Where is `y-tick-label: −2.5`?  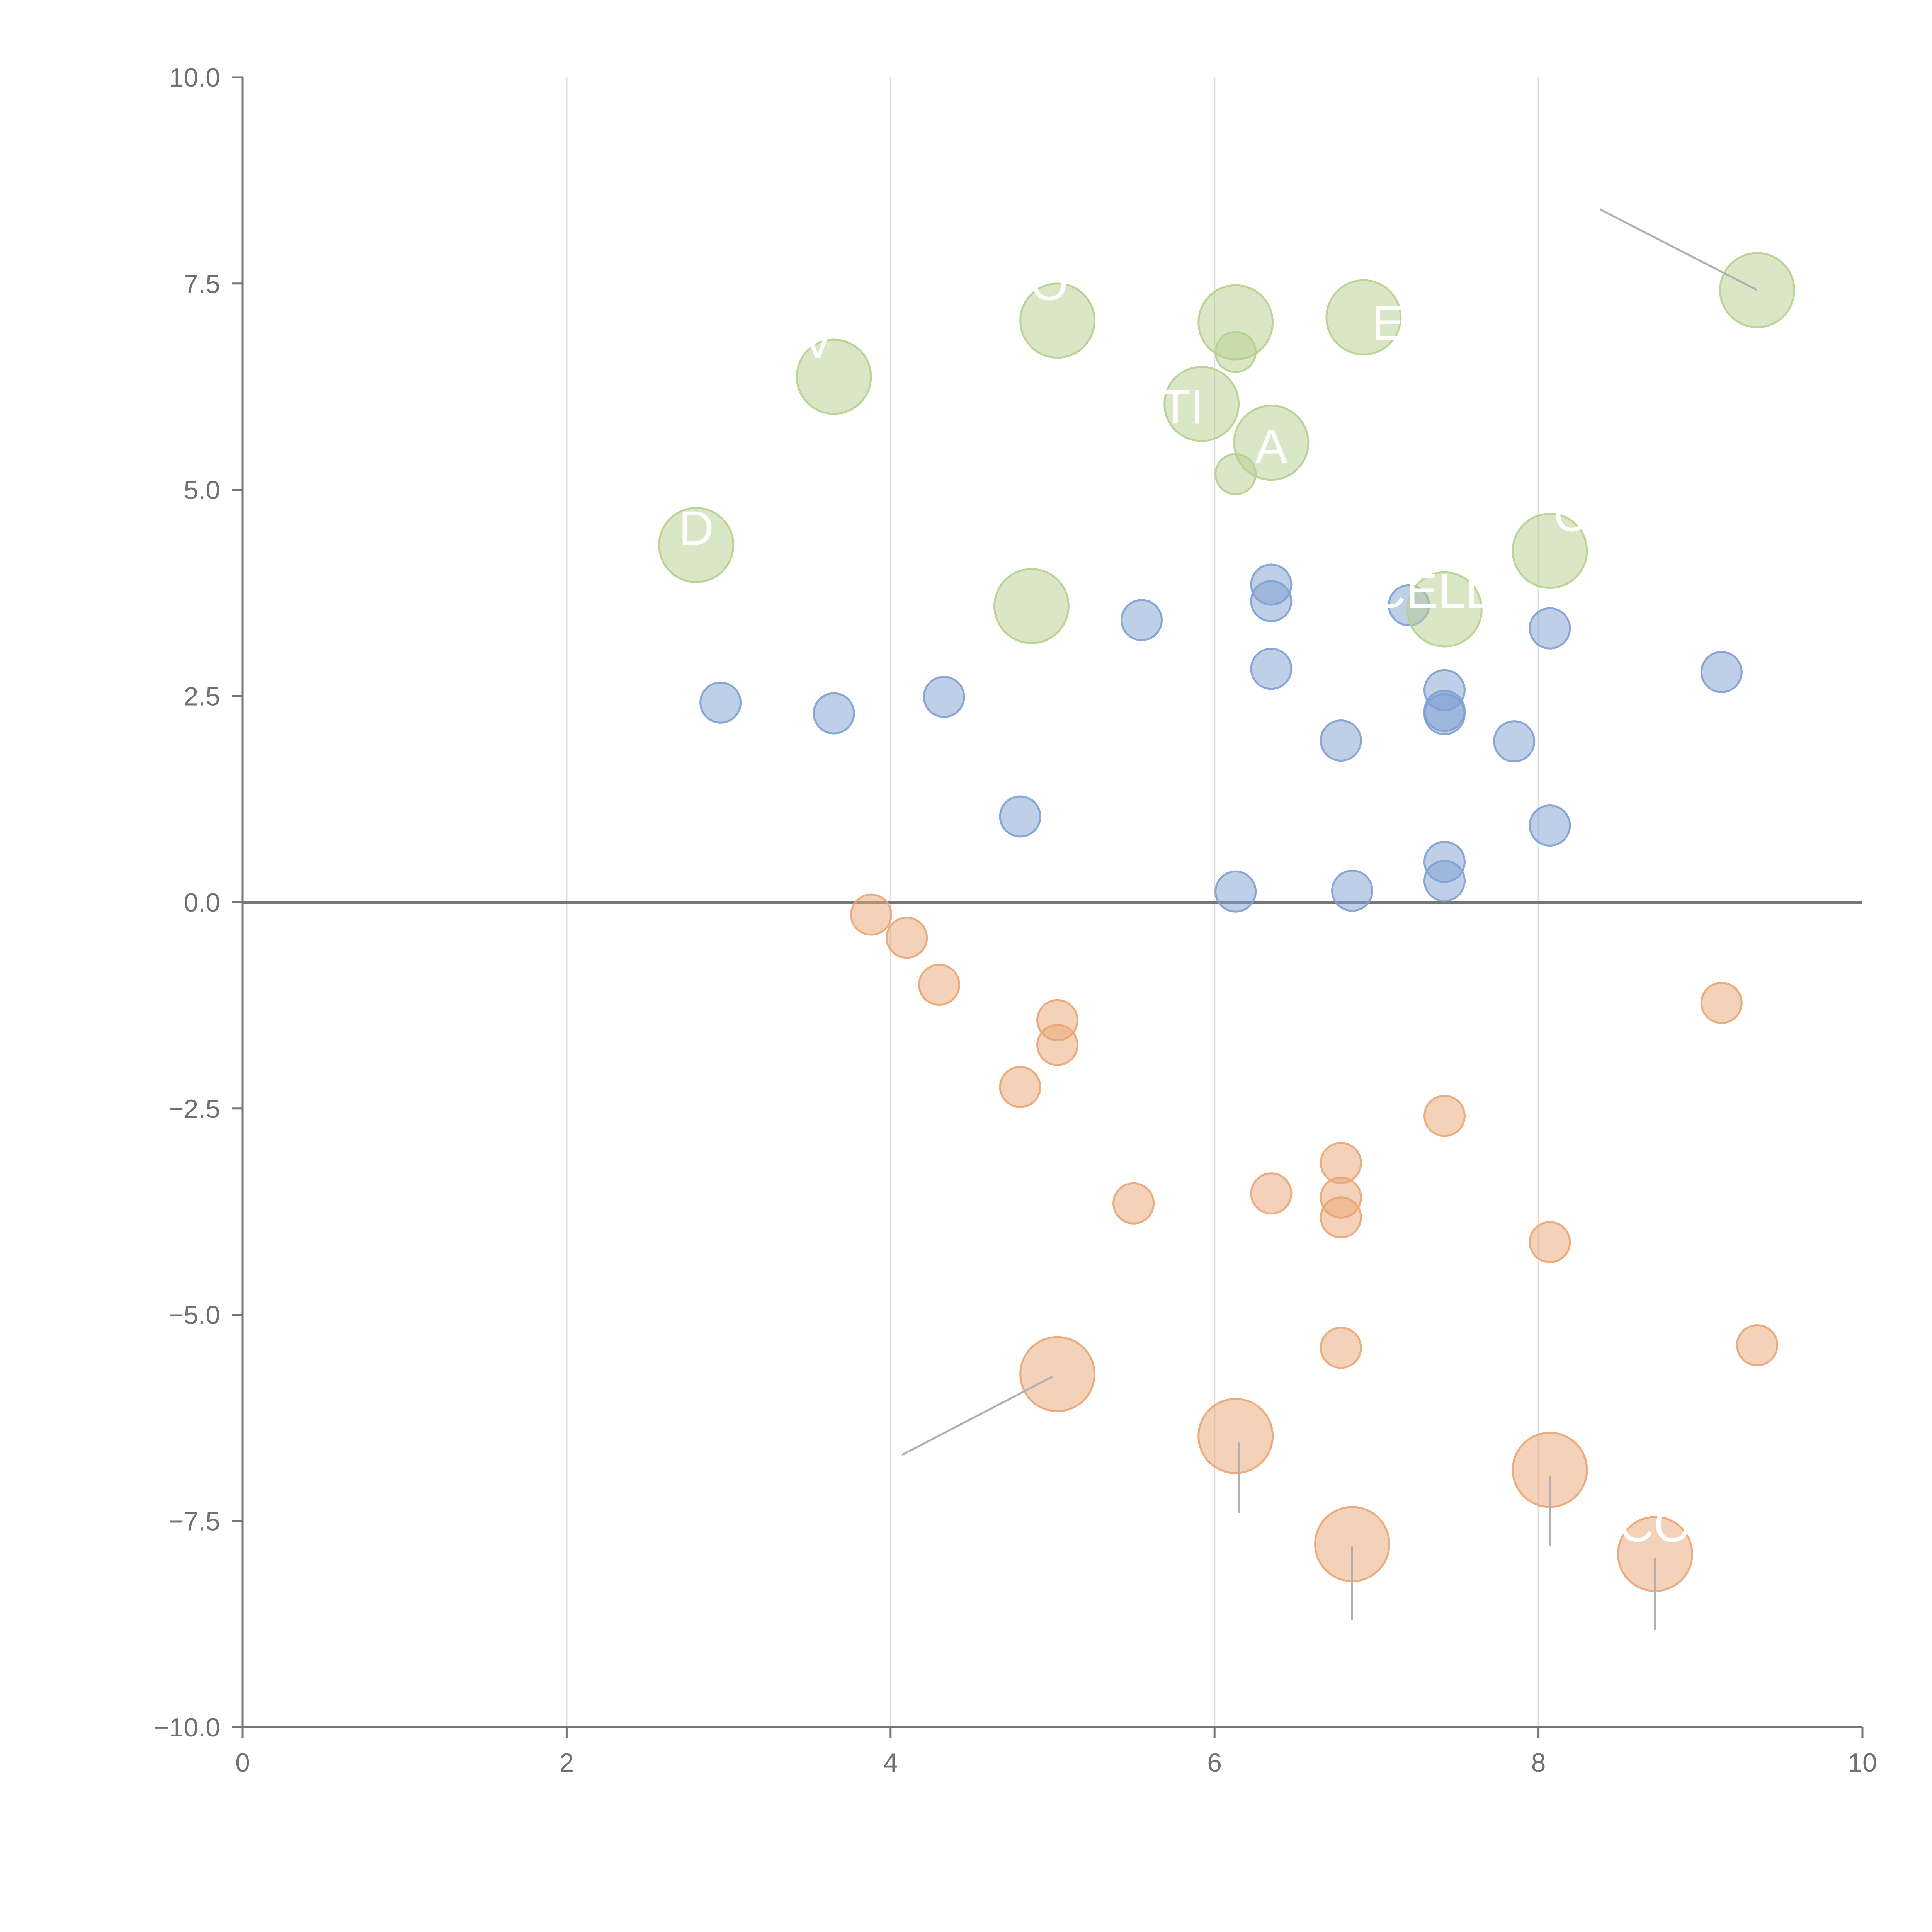 y-tick-label: −2.5 is located at coordinates (194, 1109).